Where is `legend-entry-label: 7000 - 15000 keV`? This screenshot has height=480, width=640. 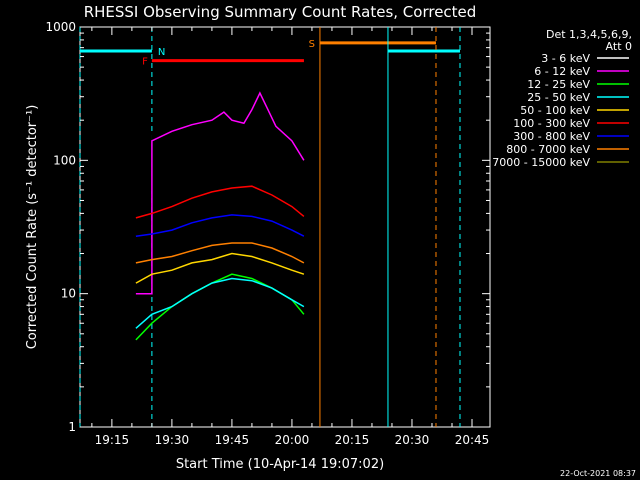 legend-entry-label: 7000 - 15000 keV is located at coordinates (541, 162).